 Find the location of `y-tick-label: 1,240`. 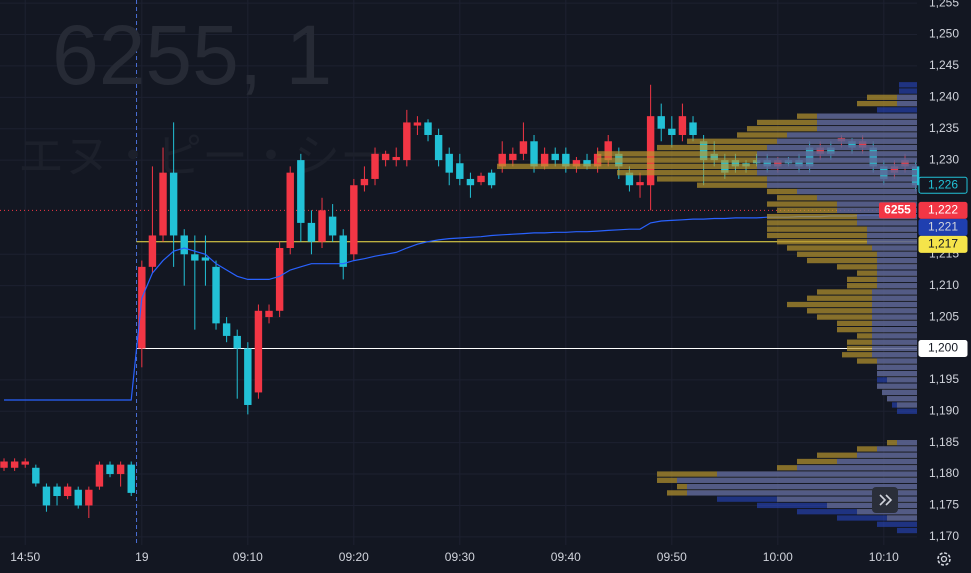

y-tick-label: 1,240 is located at coordinates (944, 96).